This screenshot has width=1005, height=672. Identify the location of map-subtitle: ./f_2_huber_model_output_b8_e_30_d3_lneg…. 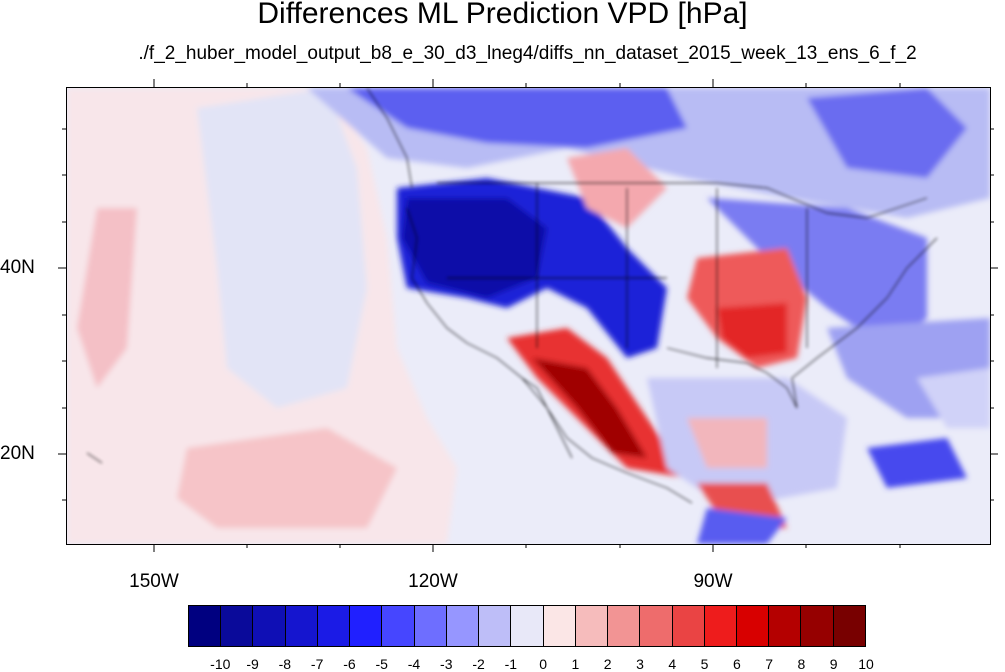
(527, 53).